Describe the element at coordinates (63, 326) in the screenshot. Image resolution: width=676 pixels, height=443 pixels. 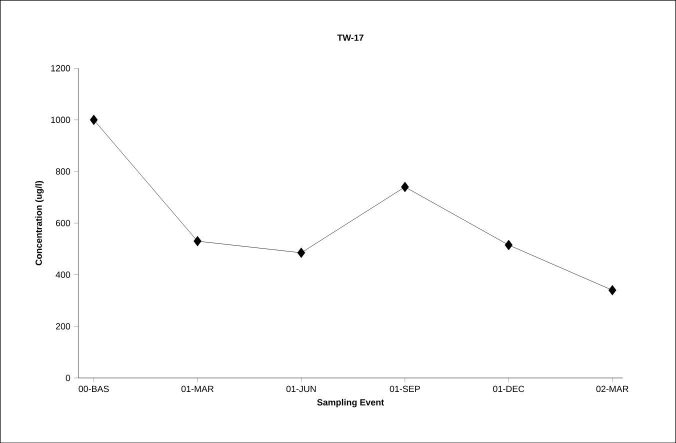
I see `y-tick-label: 200` at that location.